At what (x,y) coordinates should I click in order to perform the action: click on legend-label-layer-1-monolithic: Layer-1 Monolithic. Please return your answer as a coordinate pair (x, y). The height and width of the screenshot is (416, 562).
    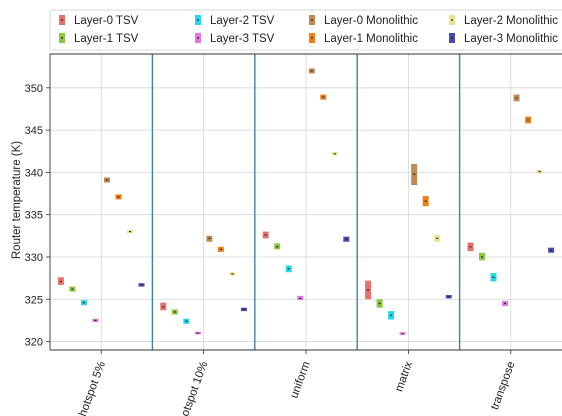
    Looking at the image, I should click on (371, 39).